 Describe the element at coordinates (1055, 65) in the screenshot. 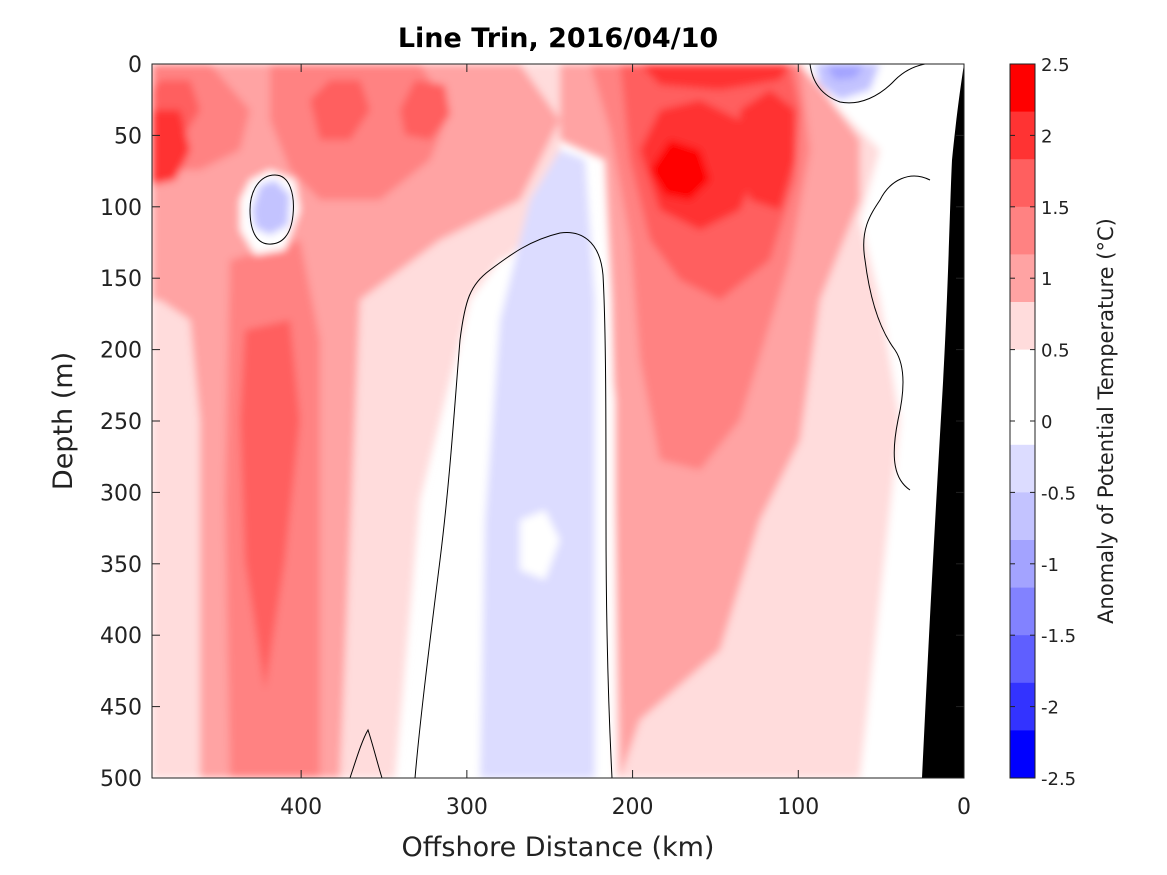

I see `colorbar-tick-label: 2.5` at that location.